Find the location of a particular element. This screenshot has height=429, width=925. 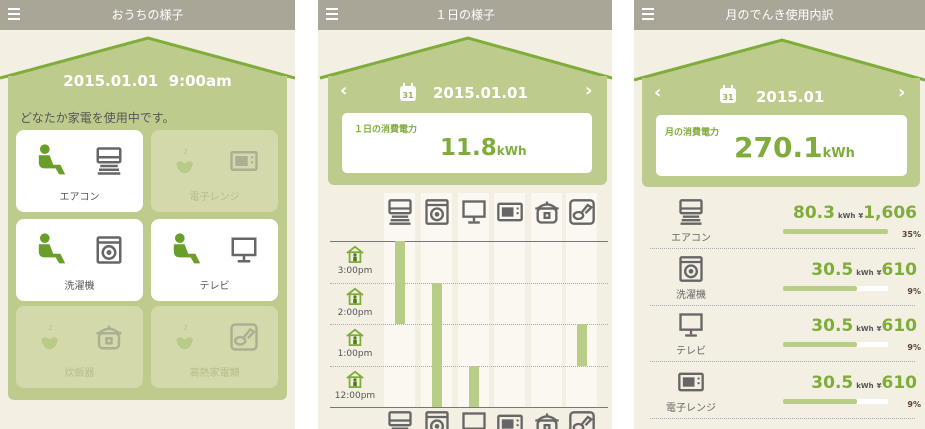

header: おうちの様子 is located at coordinates (147, 15).